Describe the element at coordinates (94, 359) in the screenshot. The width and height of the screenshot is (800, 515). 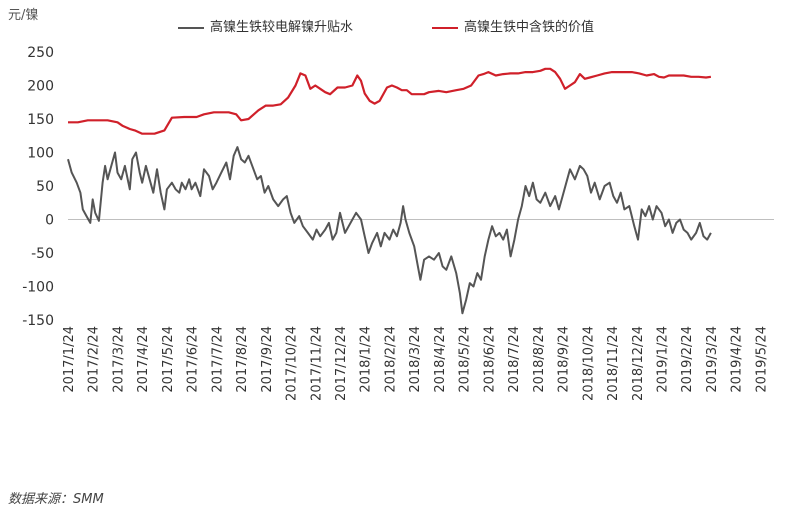
I see `x-tick-label: 2017/2/24` at that location.